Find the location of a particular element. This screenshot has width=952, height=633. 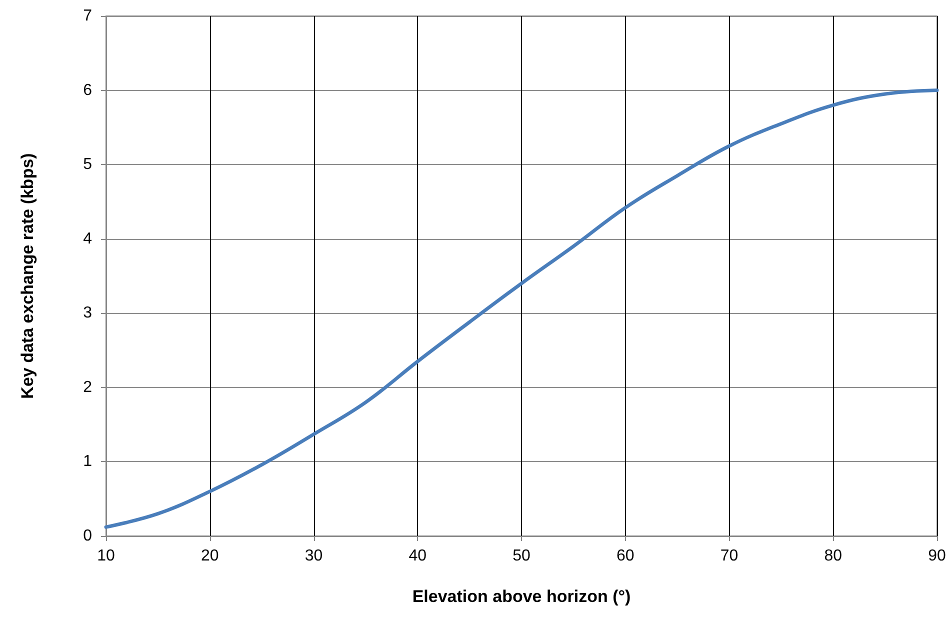

y-tick-label: 5 is located at coordinates (87, 165).